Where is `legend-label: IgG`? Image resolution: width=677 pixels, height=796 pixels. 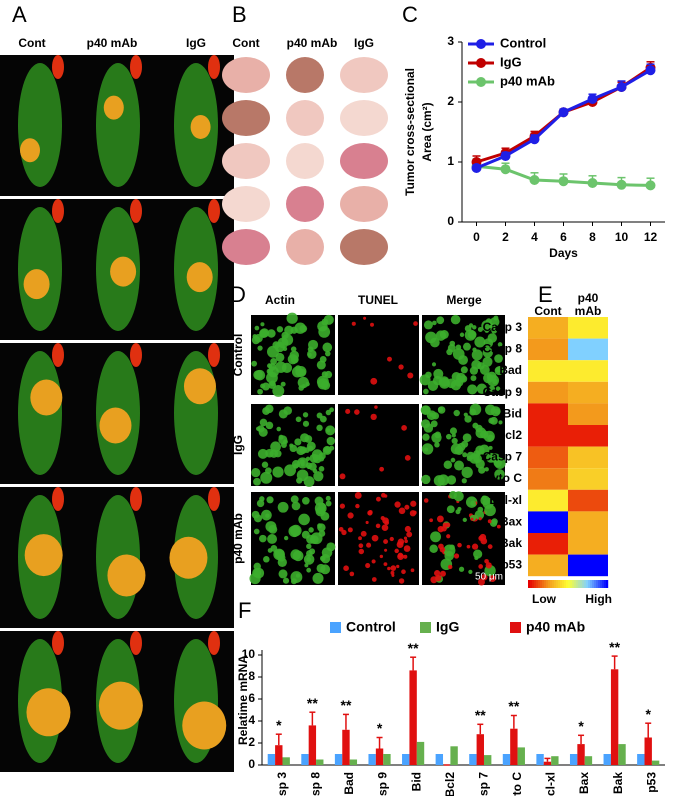 legend-label: IgG is located at coordinates (511, 61).